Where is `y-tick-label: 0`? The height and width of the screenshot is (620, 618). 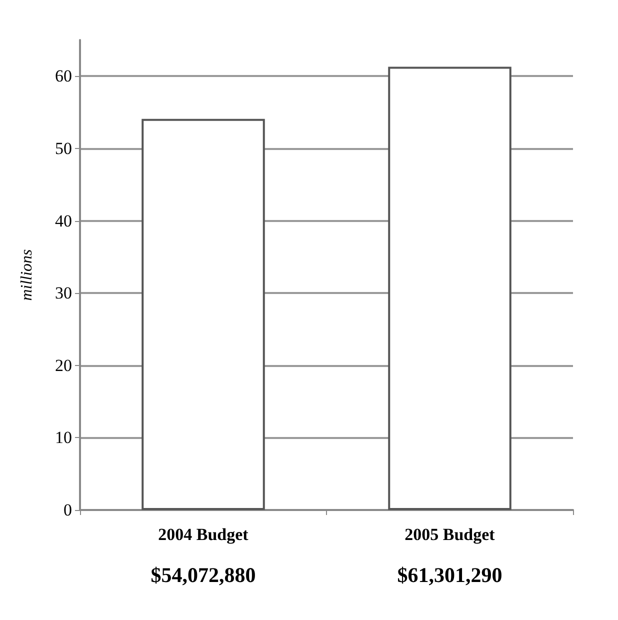 y-tick-label: 0 is located at coordinates (68, 510).